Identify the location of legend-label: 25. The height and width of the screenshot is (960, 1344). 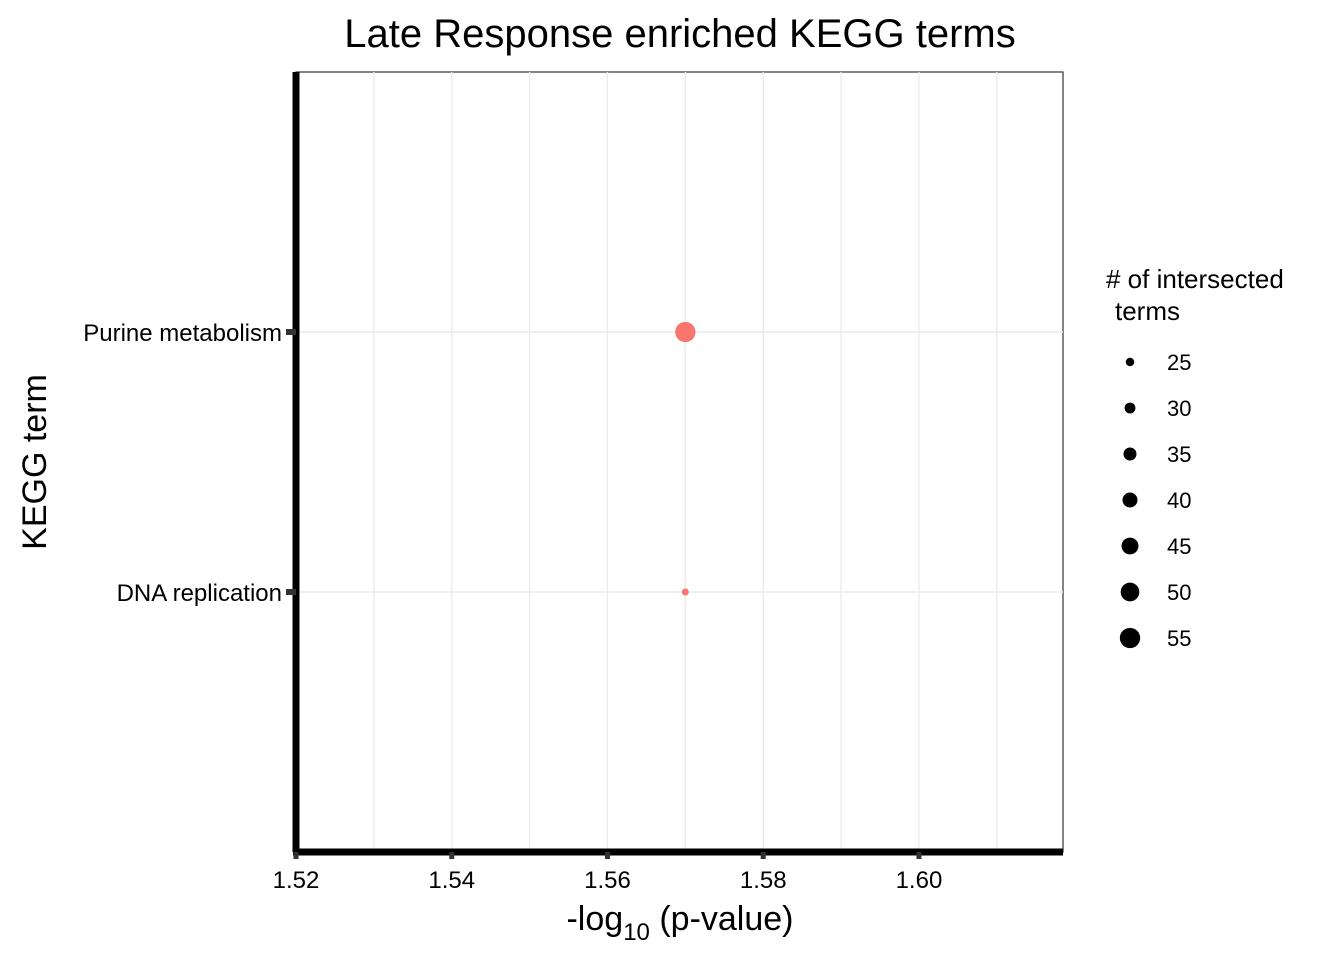
(1179, 362).